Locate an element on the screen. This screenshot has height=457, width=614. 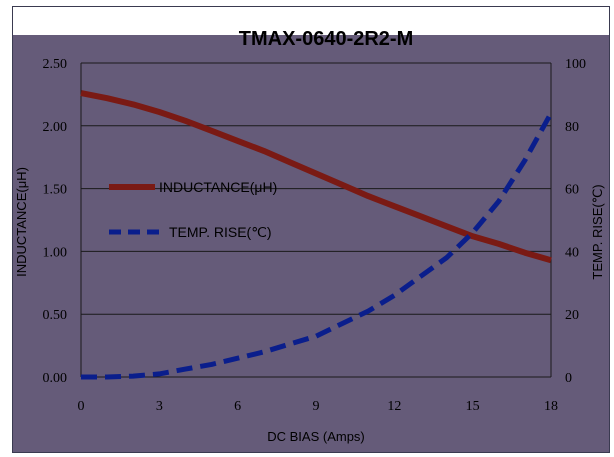
y2-axis-title: TEMP. RISE(℃) is located at coordinates (597, 231).